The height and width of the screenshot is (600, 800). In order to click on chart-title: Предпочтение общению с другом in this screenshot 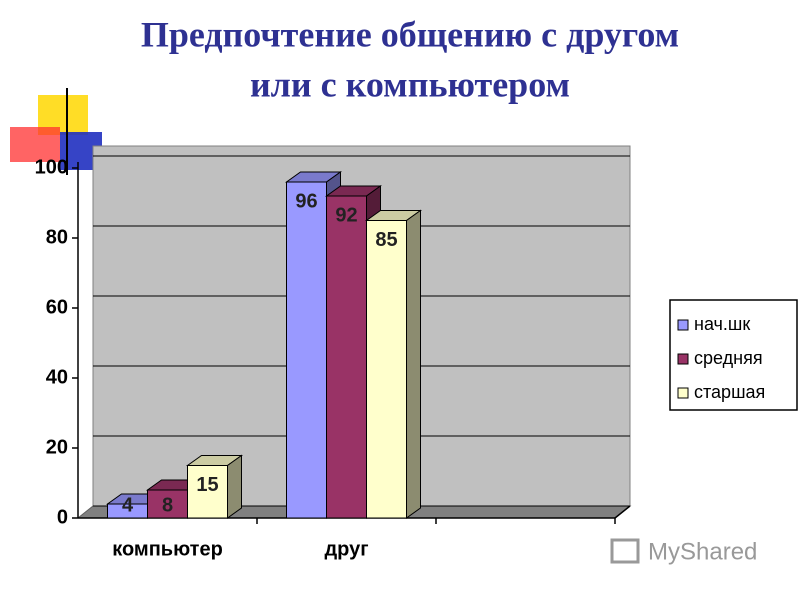, I will do `click(410, 34)`.